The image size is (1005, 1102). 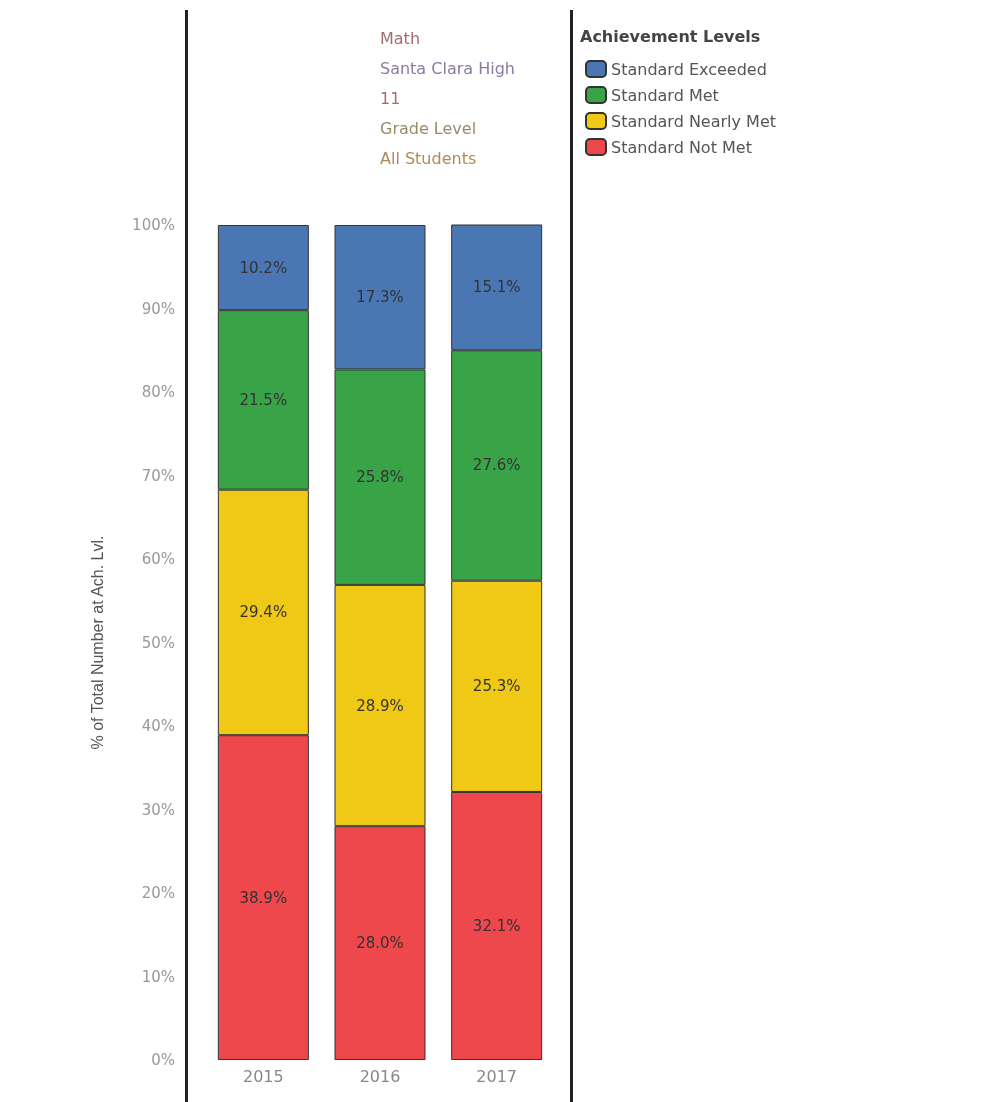 I want to click on y-tick-label: 70%, so click(x=158, y=475).